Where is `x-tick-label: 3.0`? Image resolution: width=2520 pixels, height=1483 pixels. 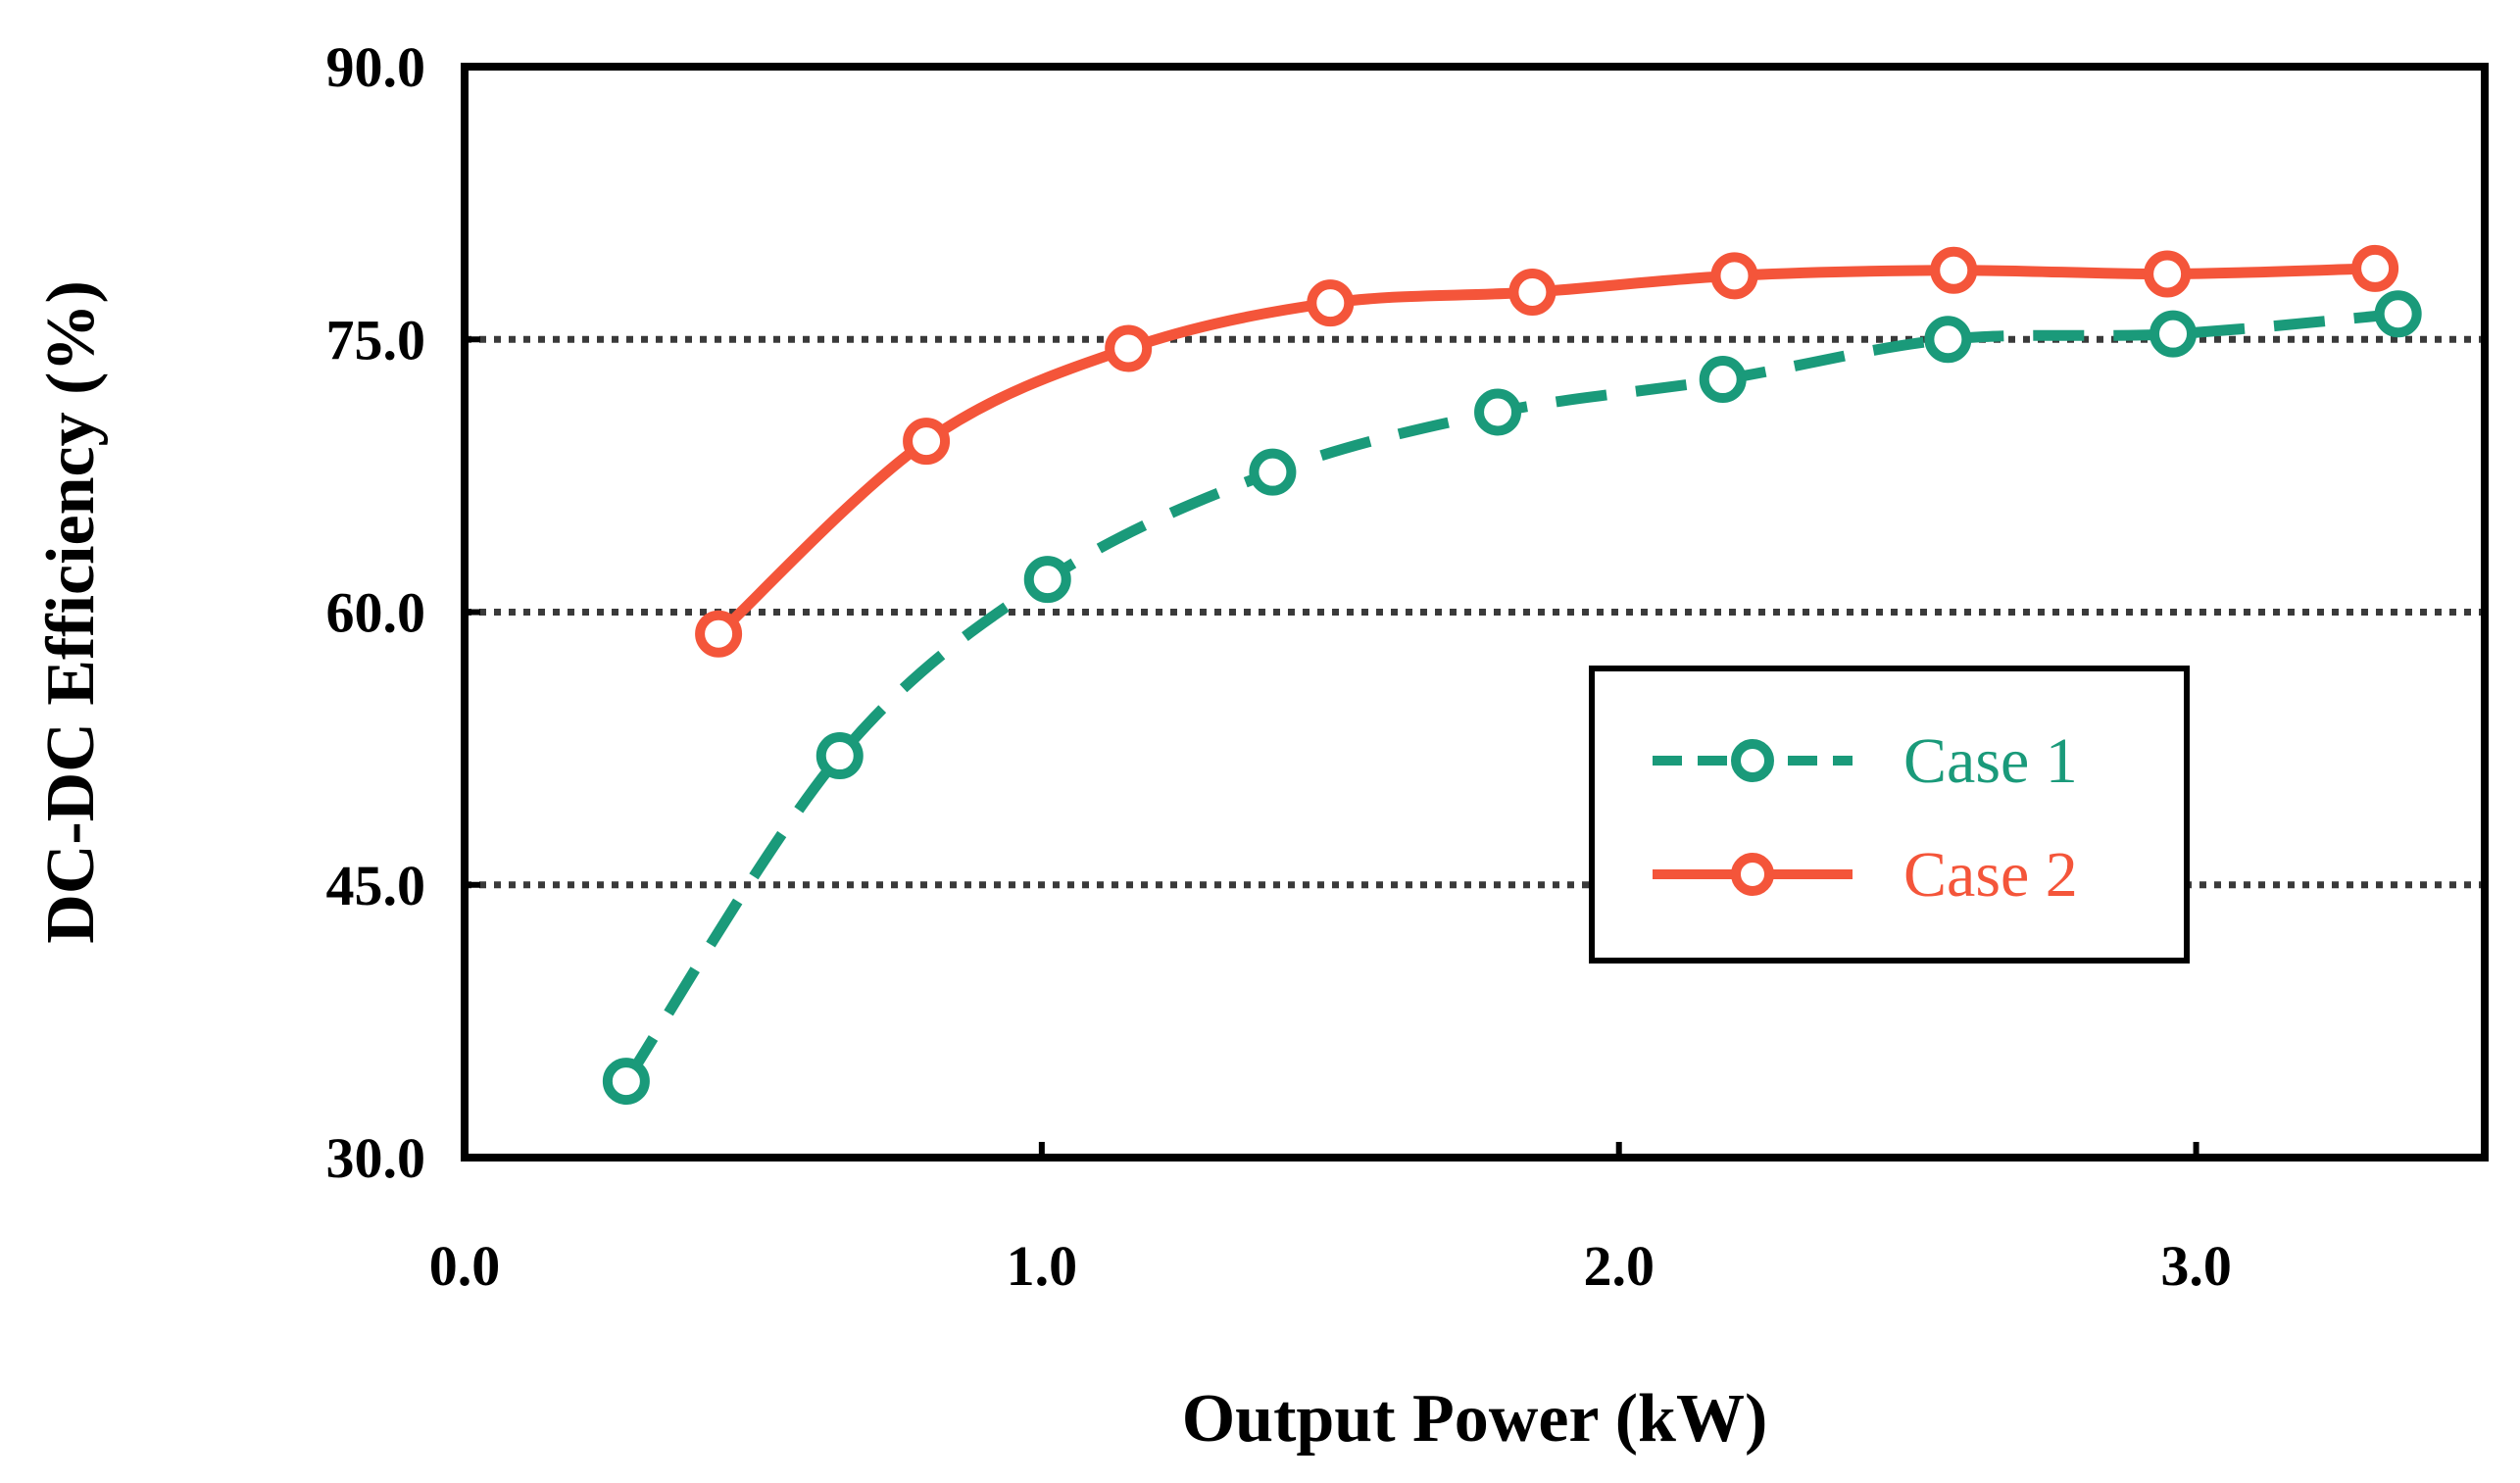
x-tick-label: 3.0 is located at coordinates (2196, 1266).